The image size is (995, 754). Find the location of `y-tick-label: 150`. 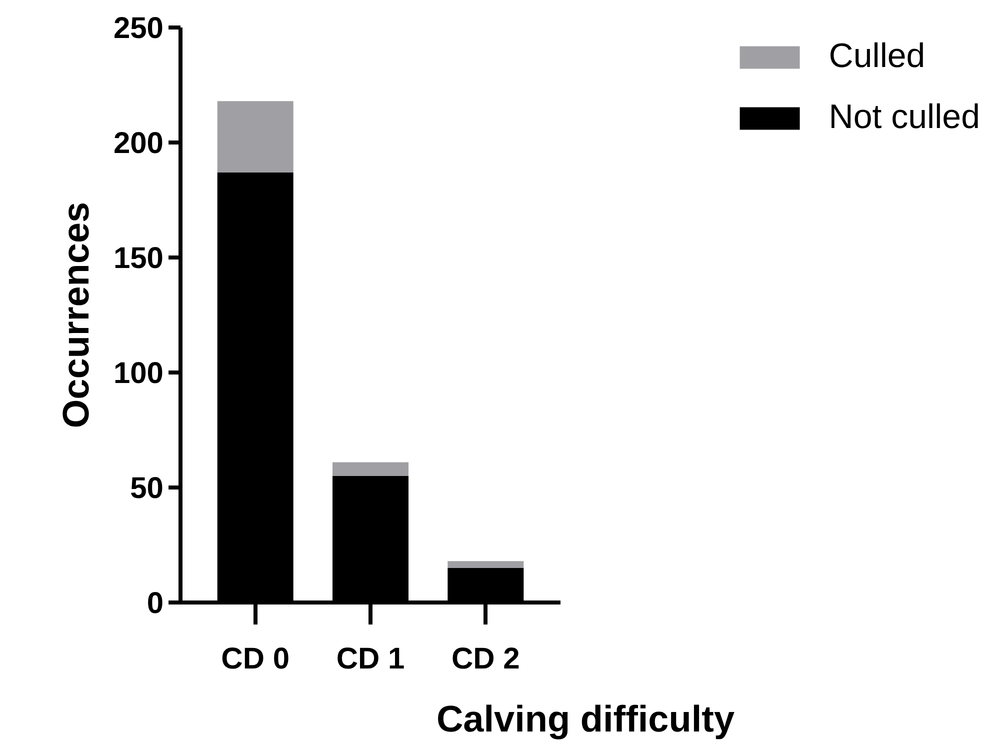

y-tick-label: 150 is located at coordinates (138, 258).